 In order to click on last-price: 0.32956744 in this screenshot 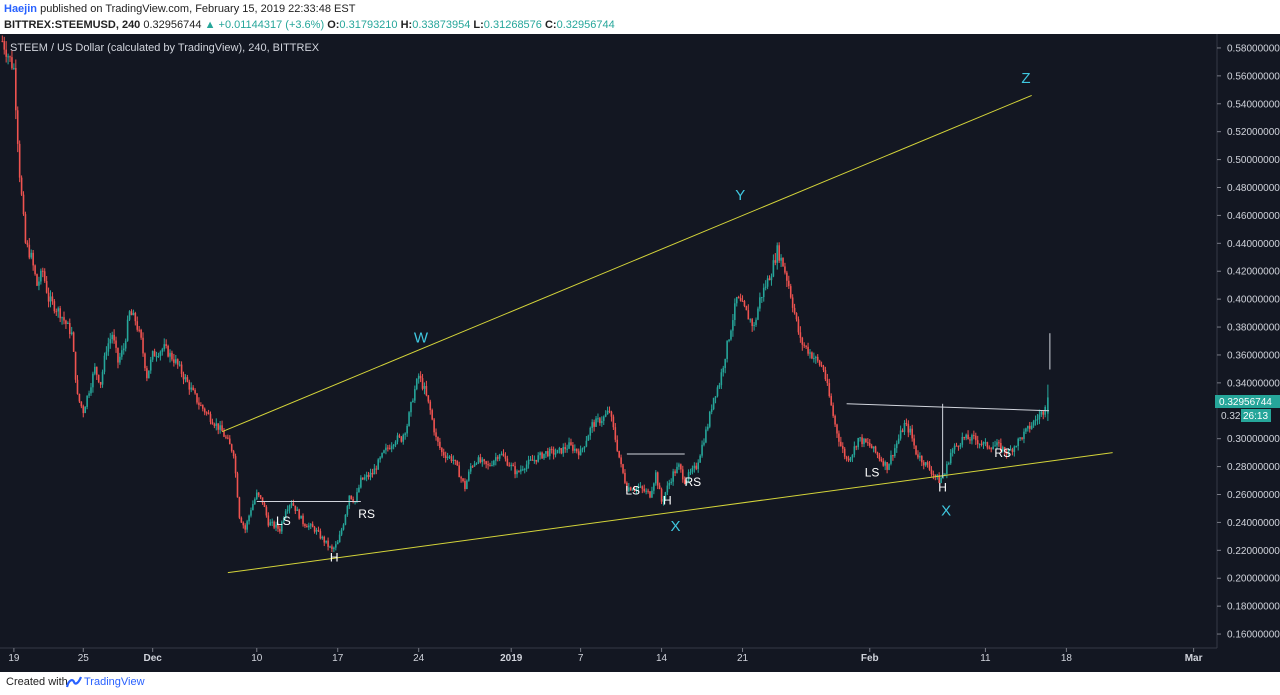, I will do `click(172, 25)`.